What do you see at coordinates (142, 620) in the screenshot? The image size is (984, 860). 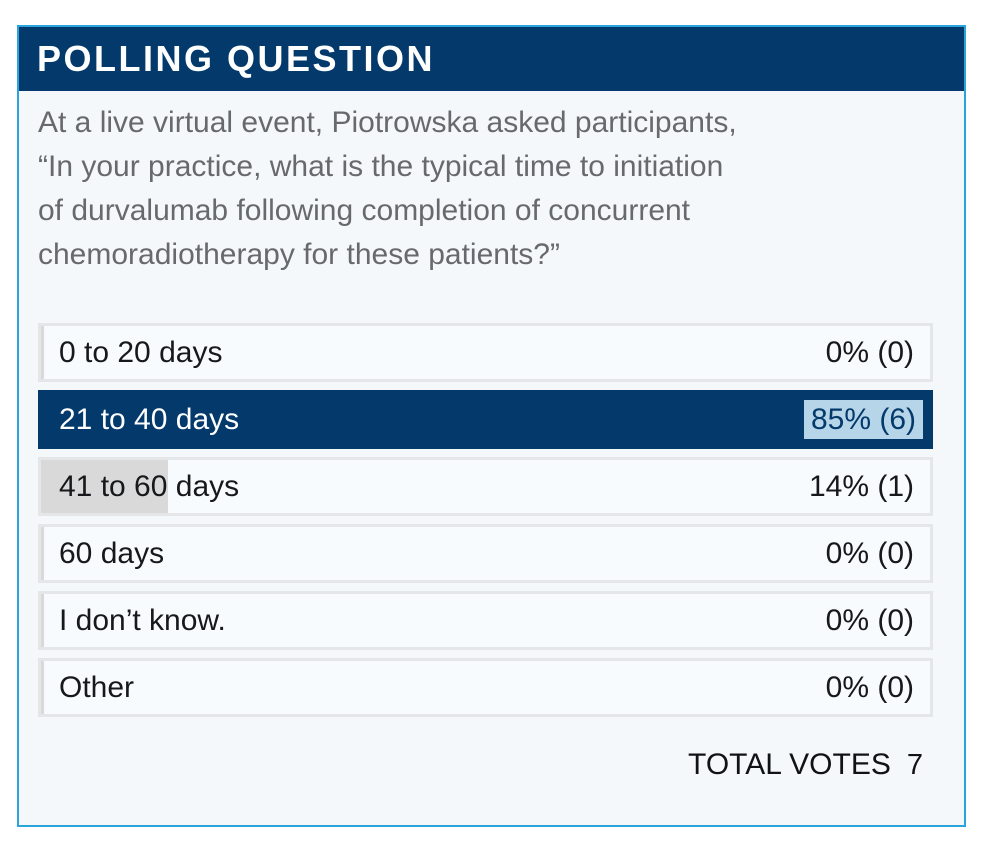 I see `option-label: I don’t know.` at bounding box center [142, 620].